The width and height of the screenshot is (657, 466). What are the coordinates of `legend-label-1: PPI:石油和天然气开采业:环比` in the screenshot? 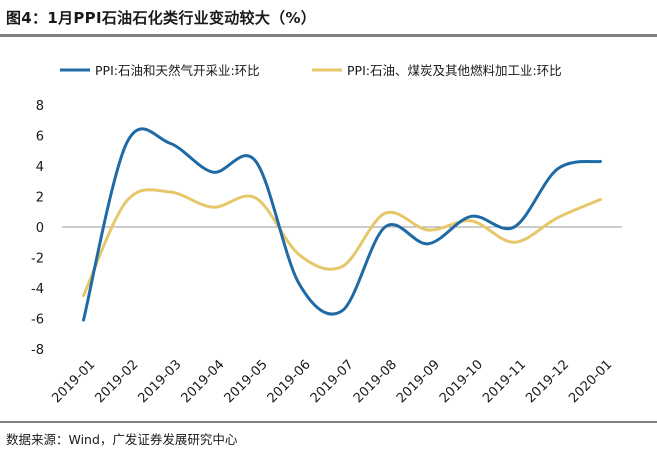 It's located at (177, 70).